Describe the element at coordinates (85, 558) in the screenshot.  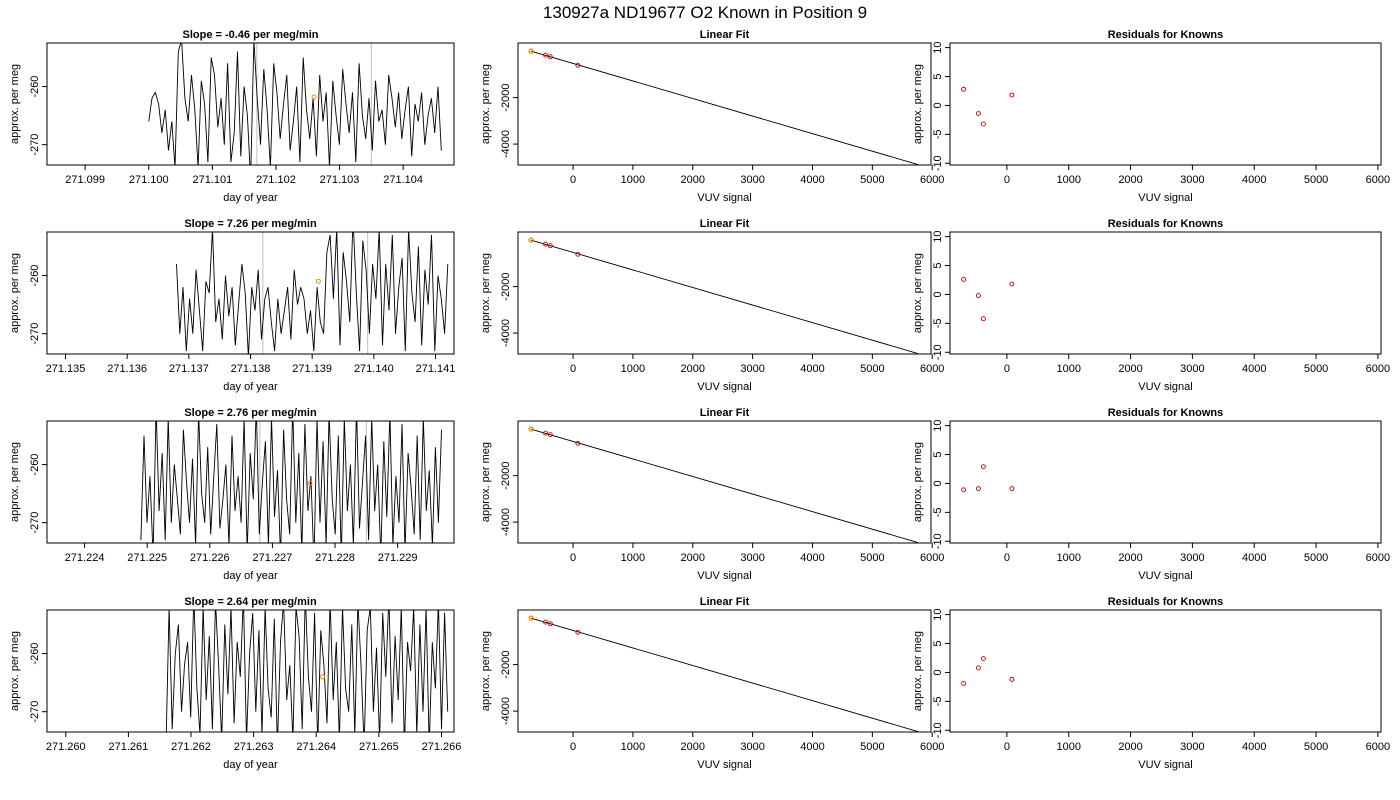
I see `x-tick-label: 271.224` at that location.